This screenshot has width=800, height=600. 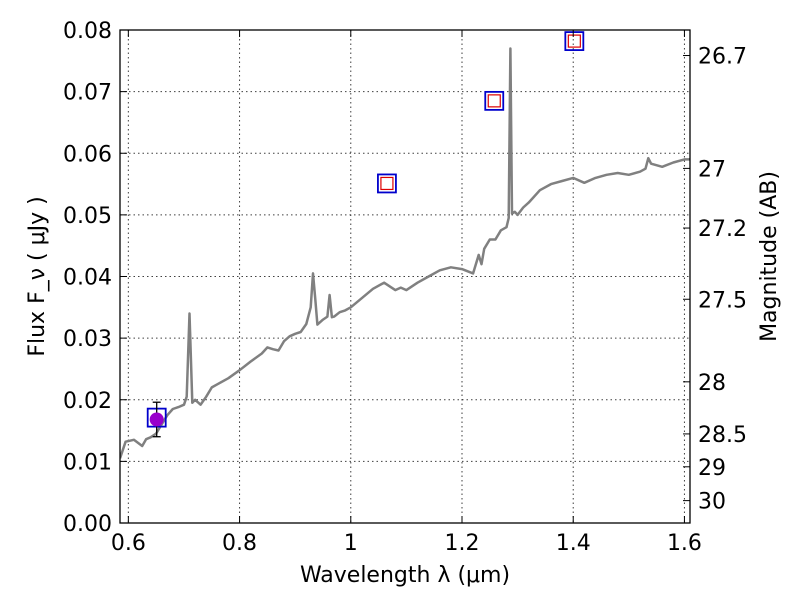 I want to click on y2-axis-label: Magnitude (AB), so click(x=769, y=256).